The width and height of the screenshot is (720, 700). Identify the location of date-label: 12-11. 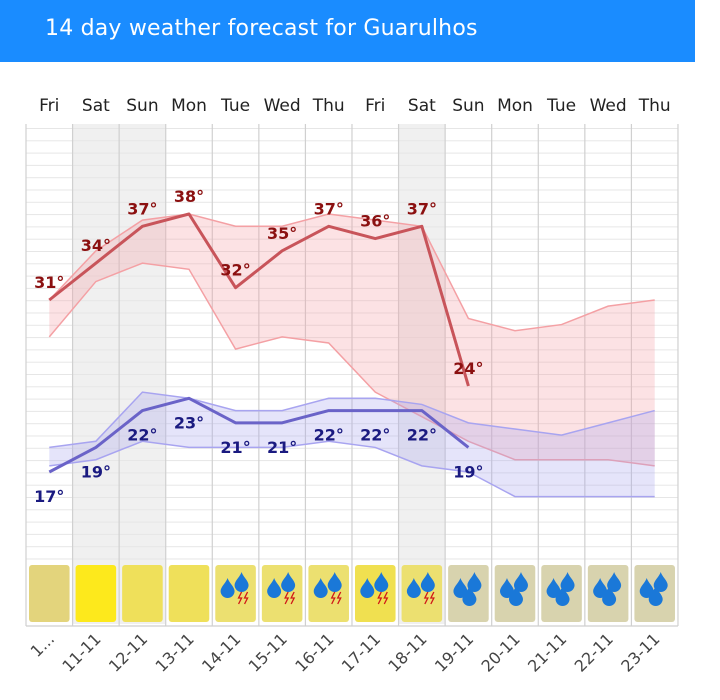
(128, 652).